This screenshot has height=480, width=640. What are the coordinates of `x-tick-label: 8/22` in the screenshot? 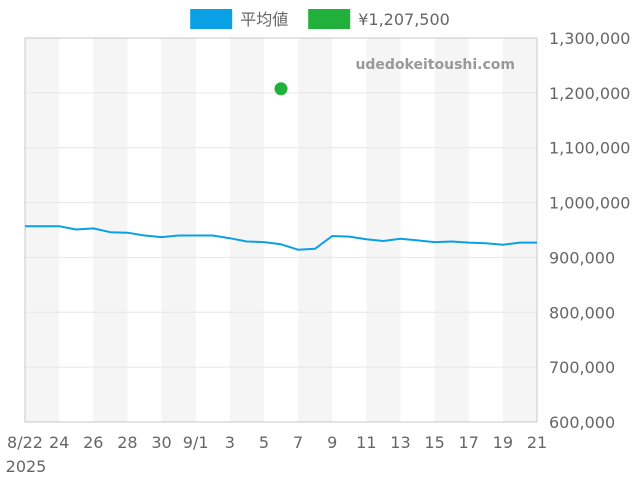 It's located at (25, 442).